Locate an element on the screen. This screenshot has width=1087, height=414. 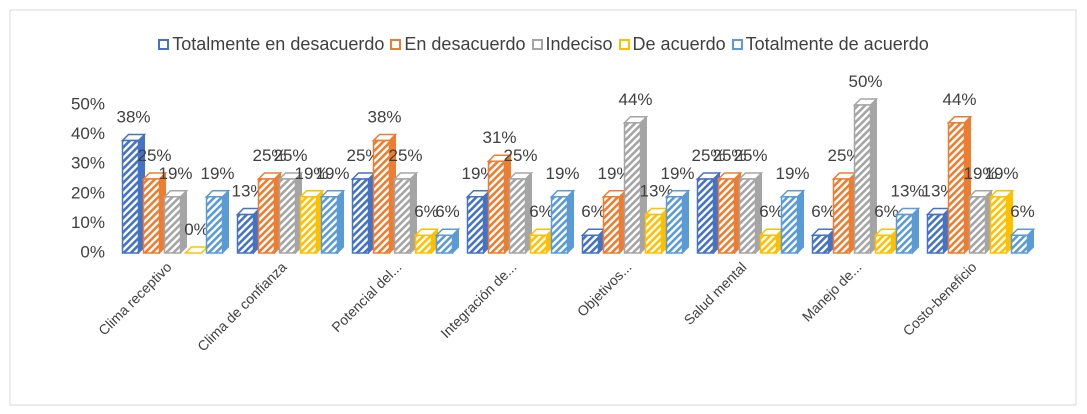
legend-item: Totalmente de acuerdo is located at coordinates (830, 44).